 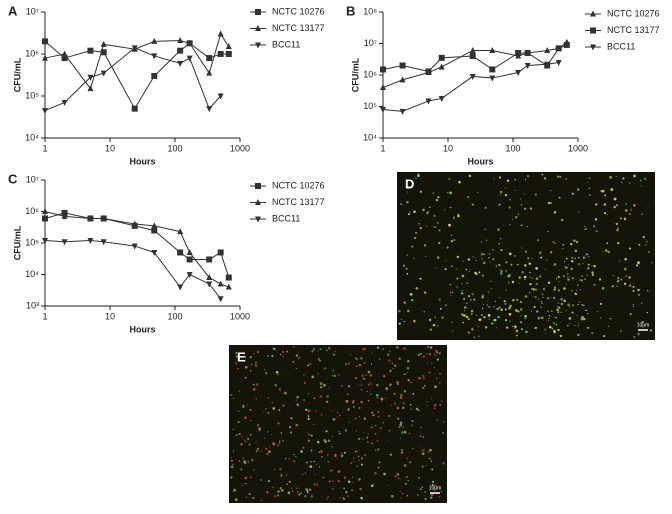 What do you see at coordinates (32, 305) in the screenshot?
I see `y-tick-label: 10³` at bounding box center [32, 305].